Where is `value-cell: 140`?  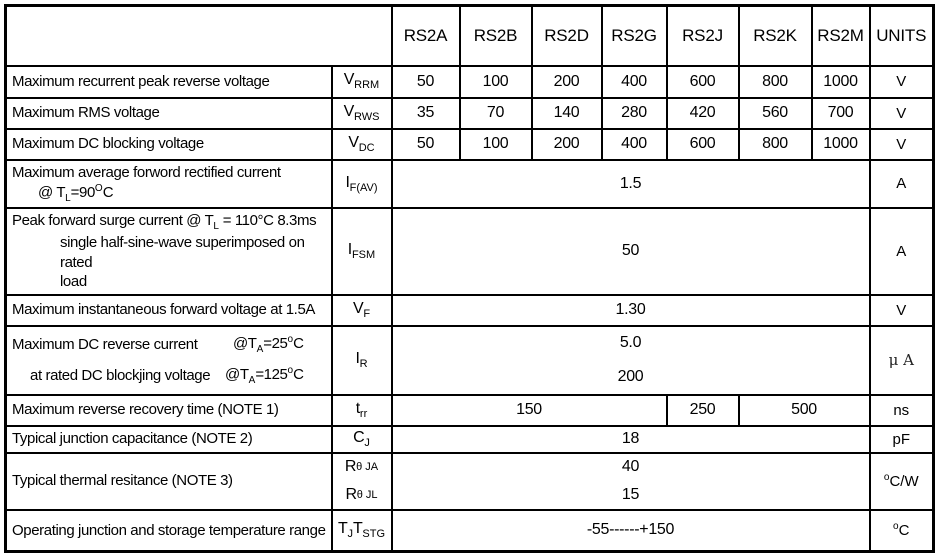
value-cell: 140 is located at coordinates (566, 113).